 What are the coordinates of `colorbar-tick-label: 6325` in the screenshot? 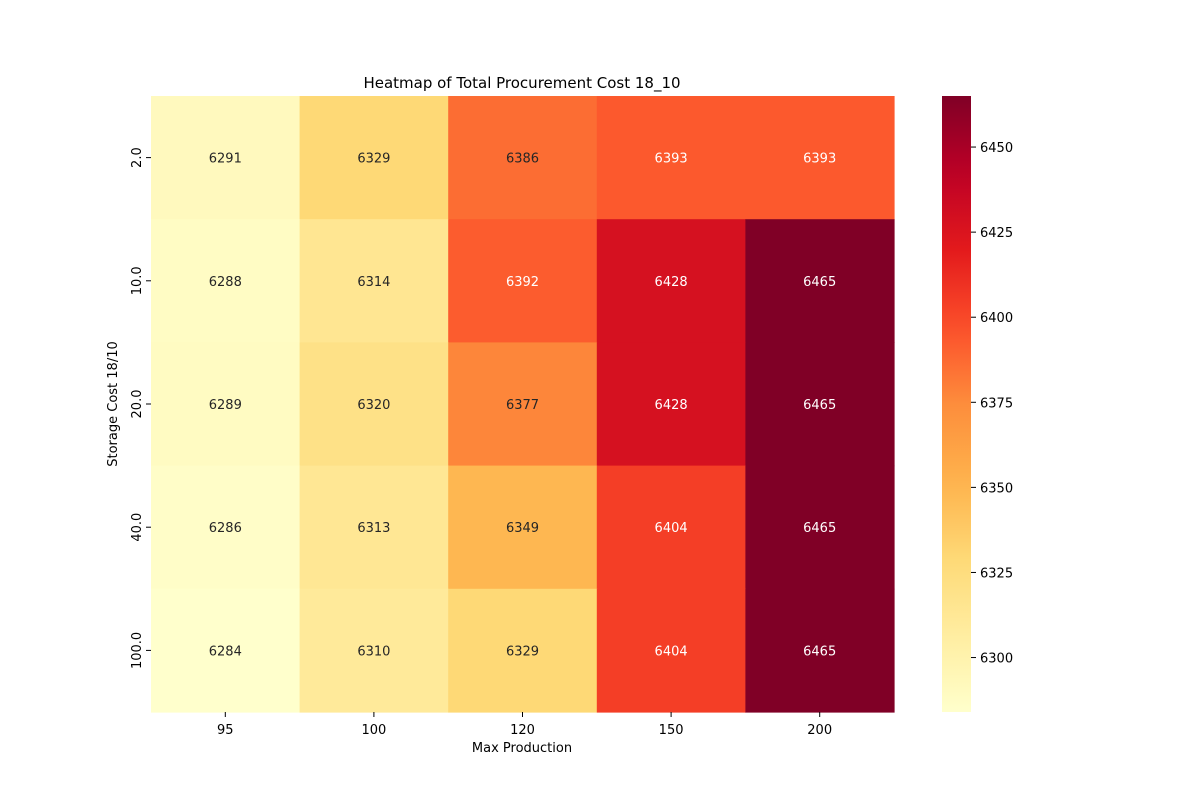 It's located at (996, 573).